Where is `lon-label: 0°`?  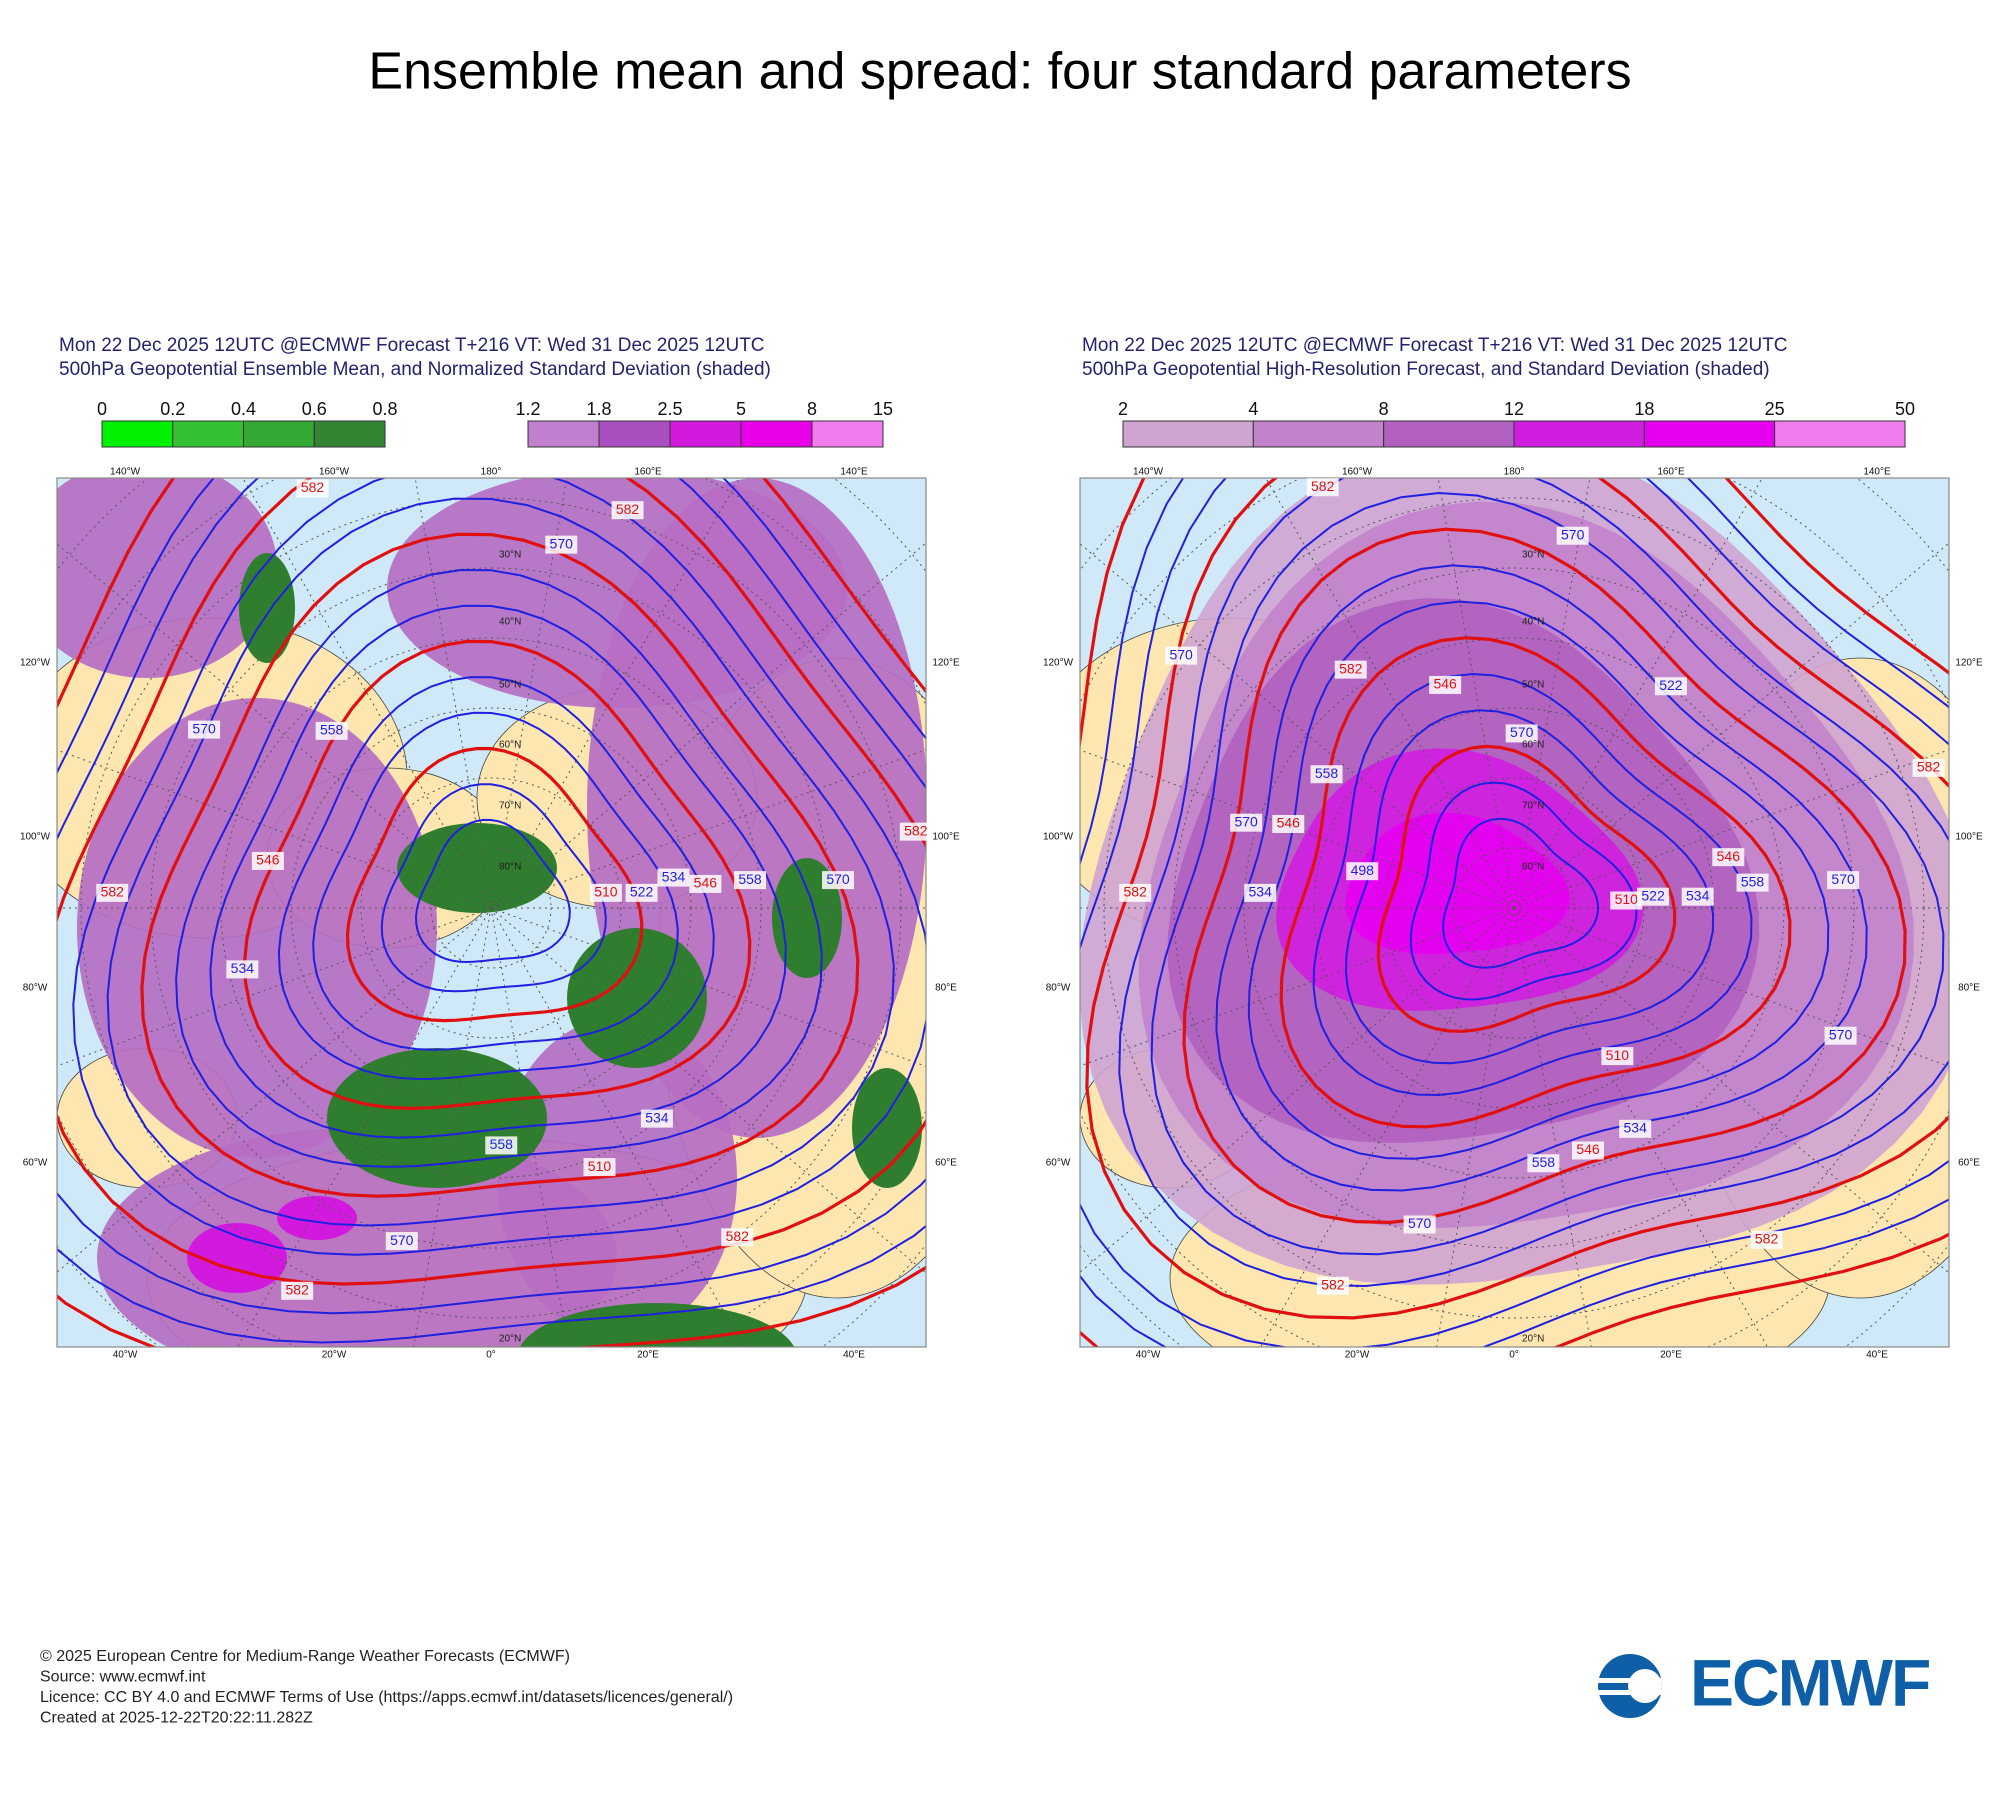 lon-label: 0° is located at coordinates (491, 1355).